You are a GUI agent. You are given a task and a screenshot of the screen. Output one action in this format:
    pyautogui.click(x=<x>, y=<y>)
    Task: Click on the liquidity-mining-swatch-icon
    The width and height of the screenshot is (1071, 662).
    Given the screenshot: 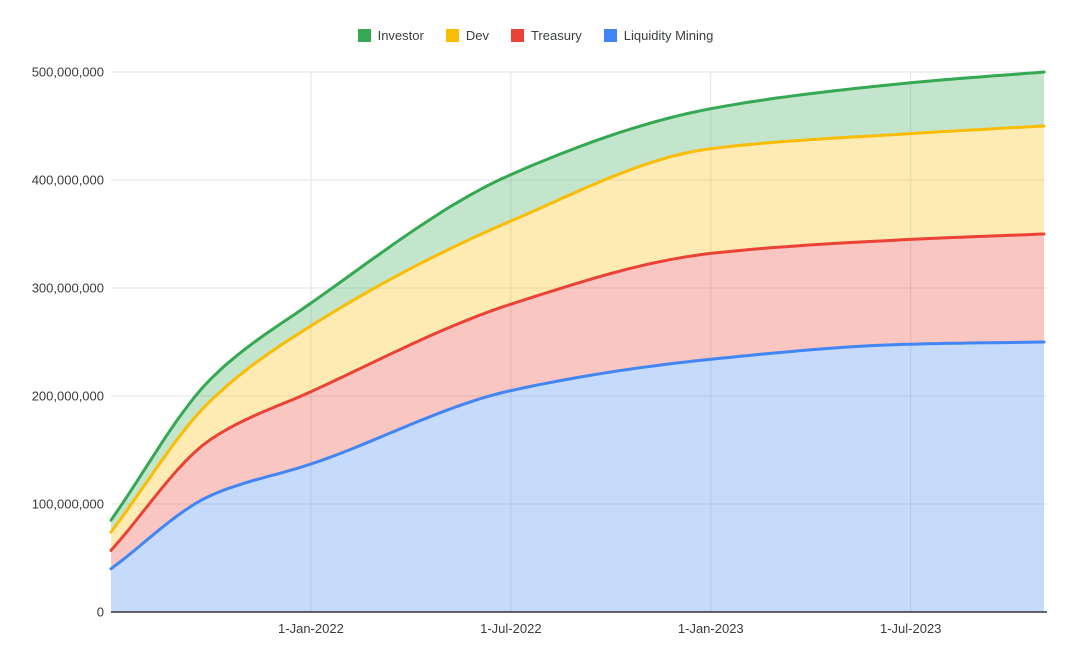 What is the action you would take?
    pyautogui.click(x=610, y=35)
    